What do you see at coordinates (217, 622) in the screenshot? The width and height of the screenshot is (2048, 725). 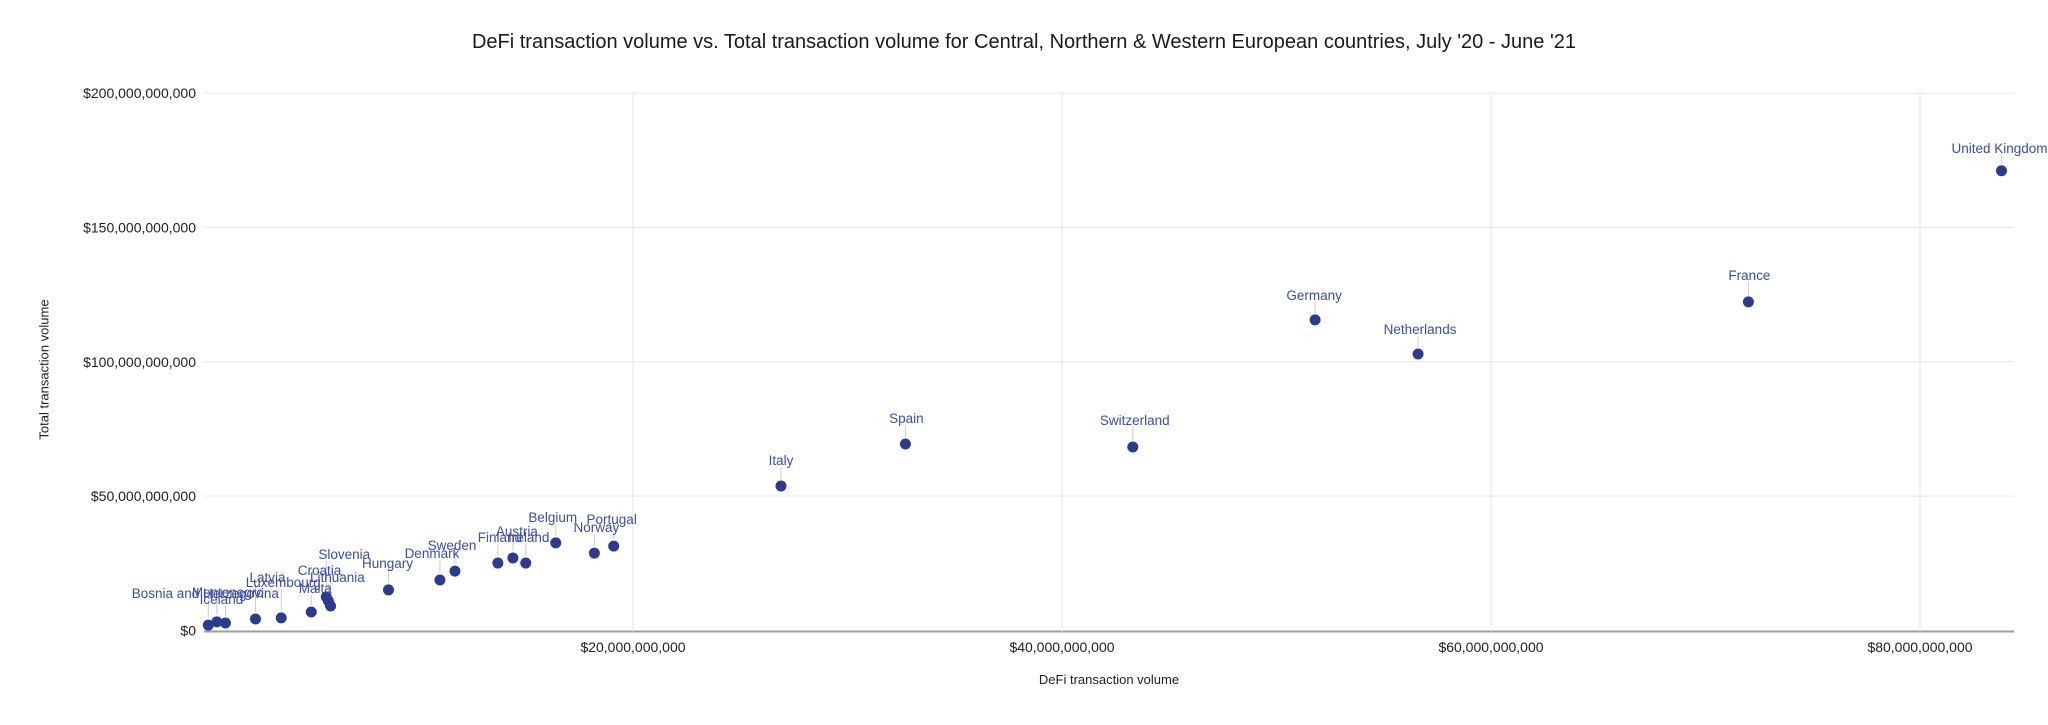 I see `data-point-montenegro` at bounding box center [217, 622].